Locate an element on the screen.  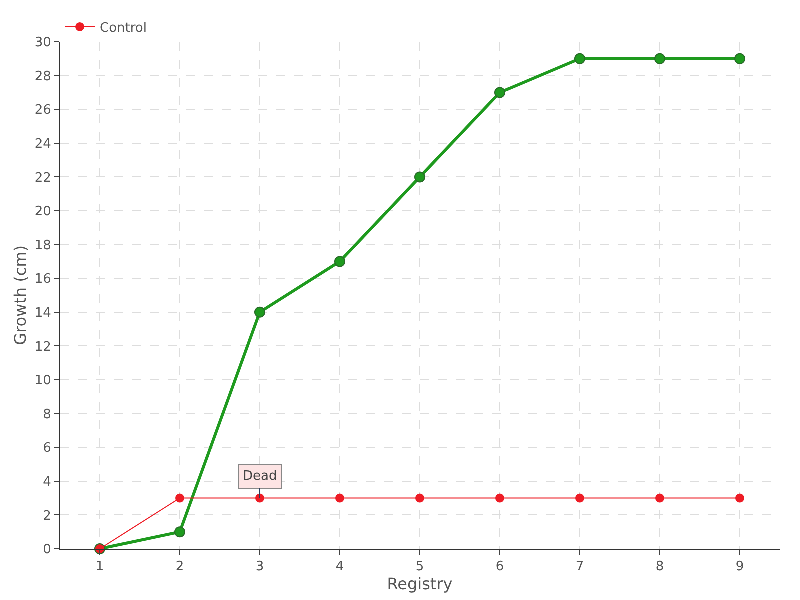
y-tick-label: 6 is located at coordinates (47, 448).